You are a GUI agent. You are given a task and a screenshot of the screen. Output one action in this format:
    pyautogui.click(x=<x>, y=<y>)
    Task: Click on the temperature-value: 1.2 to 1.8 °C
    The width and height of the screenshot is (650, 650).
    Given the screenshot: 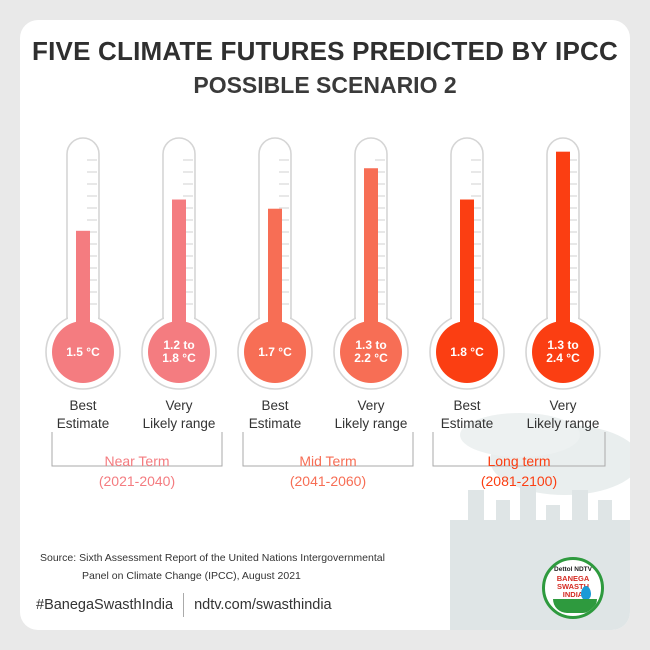 What is the action you would take?
    pyautogui.click(x=179, y=352)
    